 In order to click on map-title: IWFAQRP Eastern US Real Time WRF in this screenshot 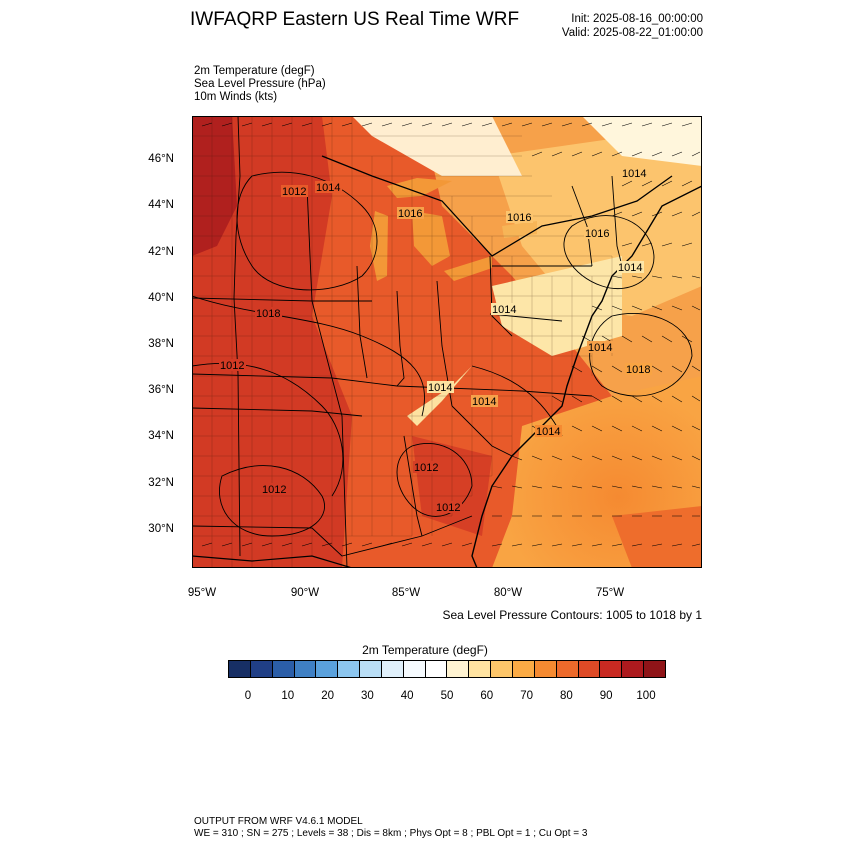, I will do `click(355, 19)`.